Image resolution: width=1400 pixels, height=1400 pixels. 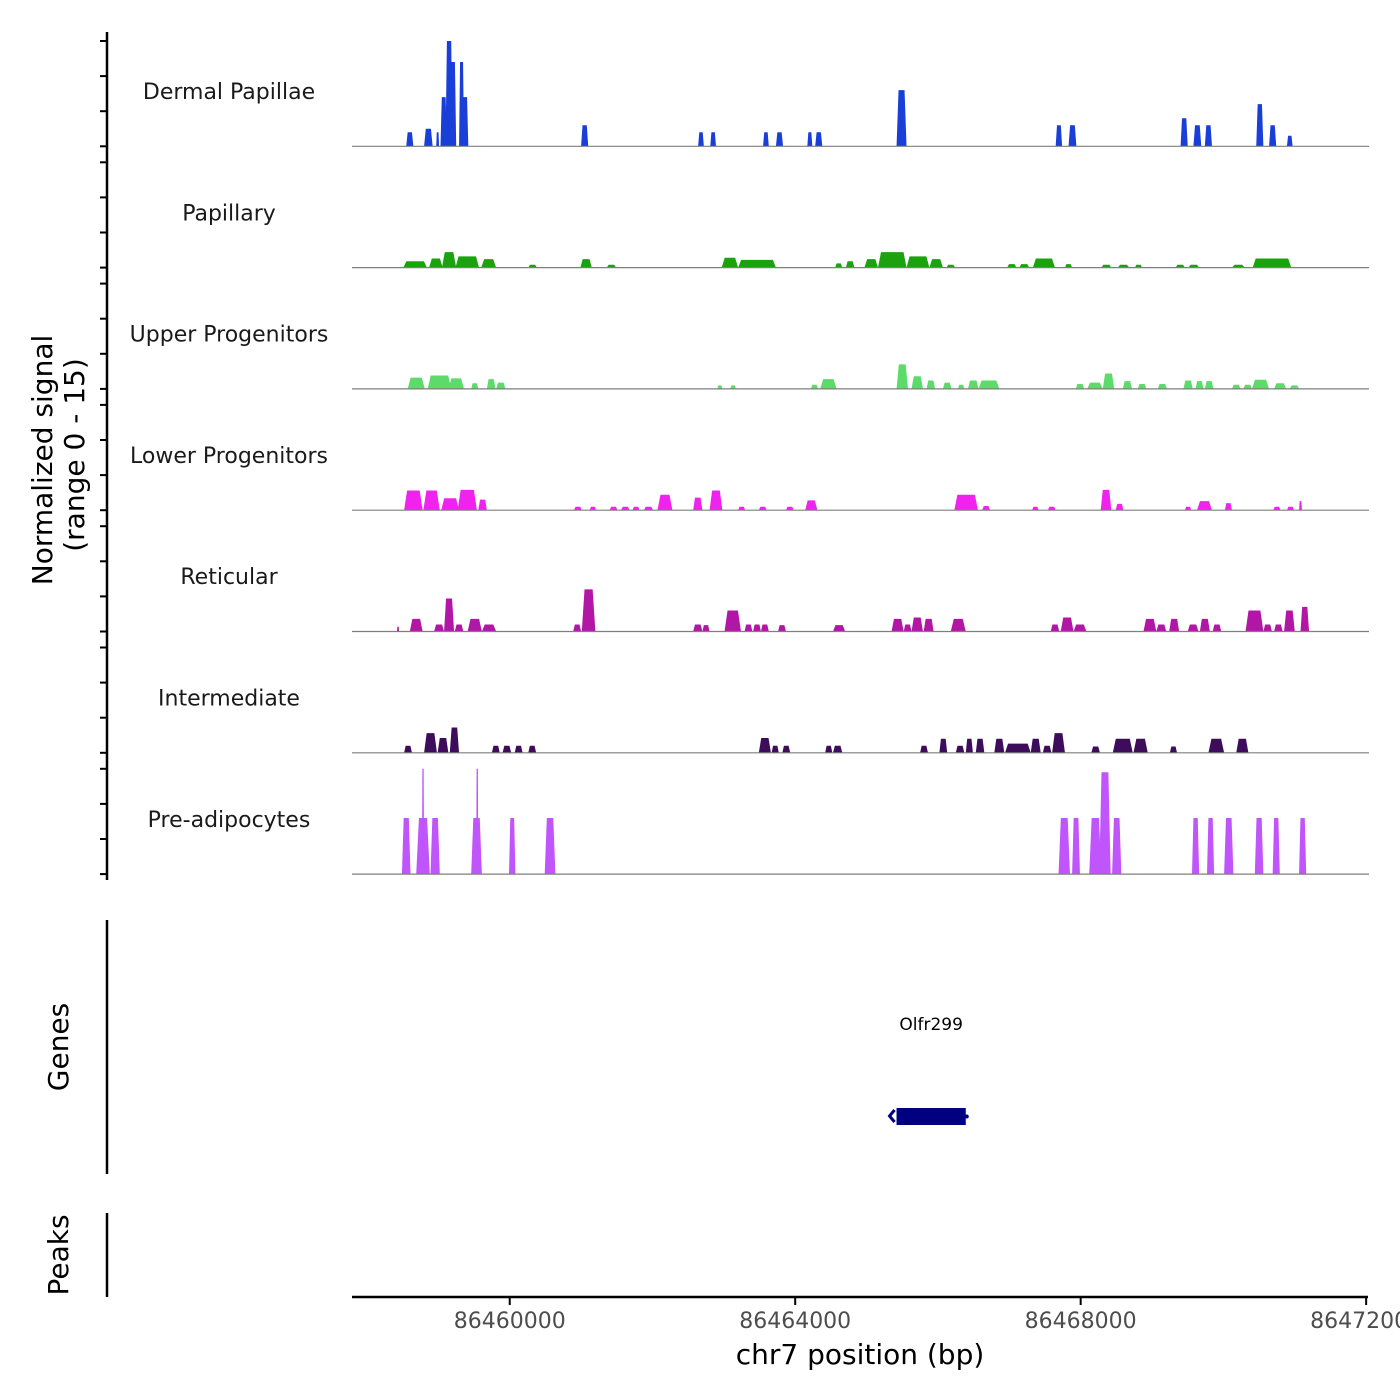 I want to click on track-papillary: Papillary, so click(x=775, y=235).